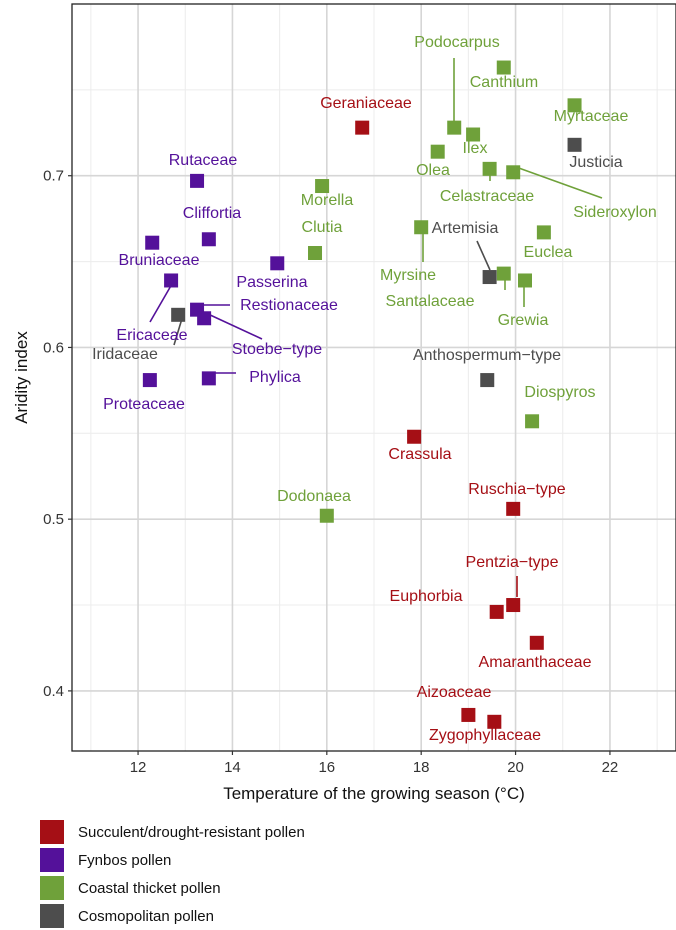  Describe the element at coordinates (125, 354) in the screenshot. I see `data-point-label: Iridaceae` at that location.